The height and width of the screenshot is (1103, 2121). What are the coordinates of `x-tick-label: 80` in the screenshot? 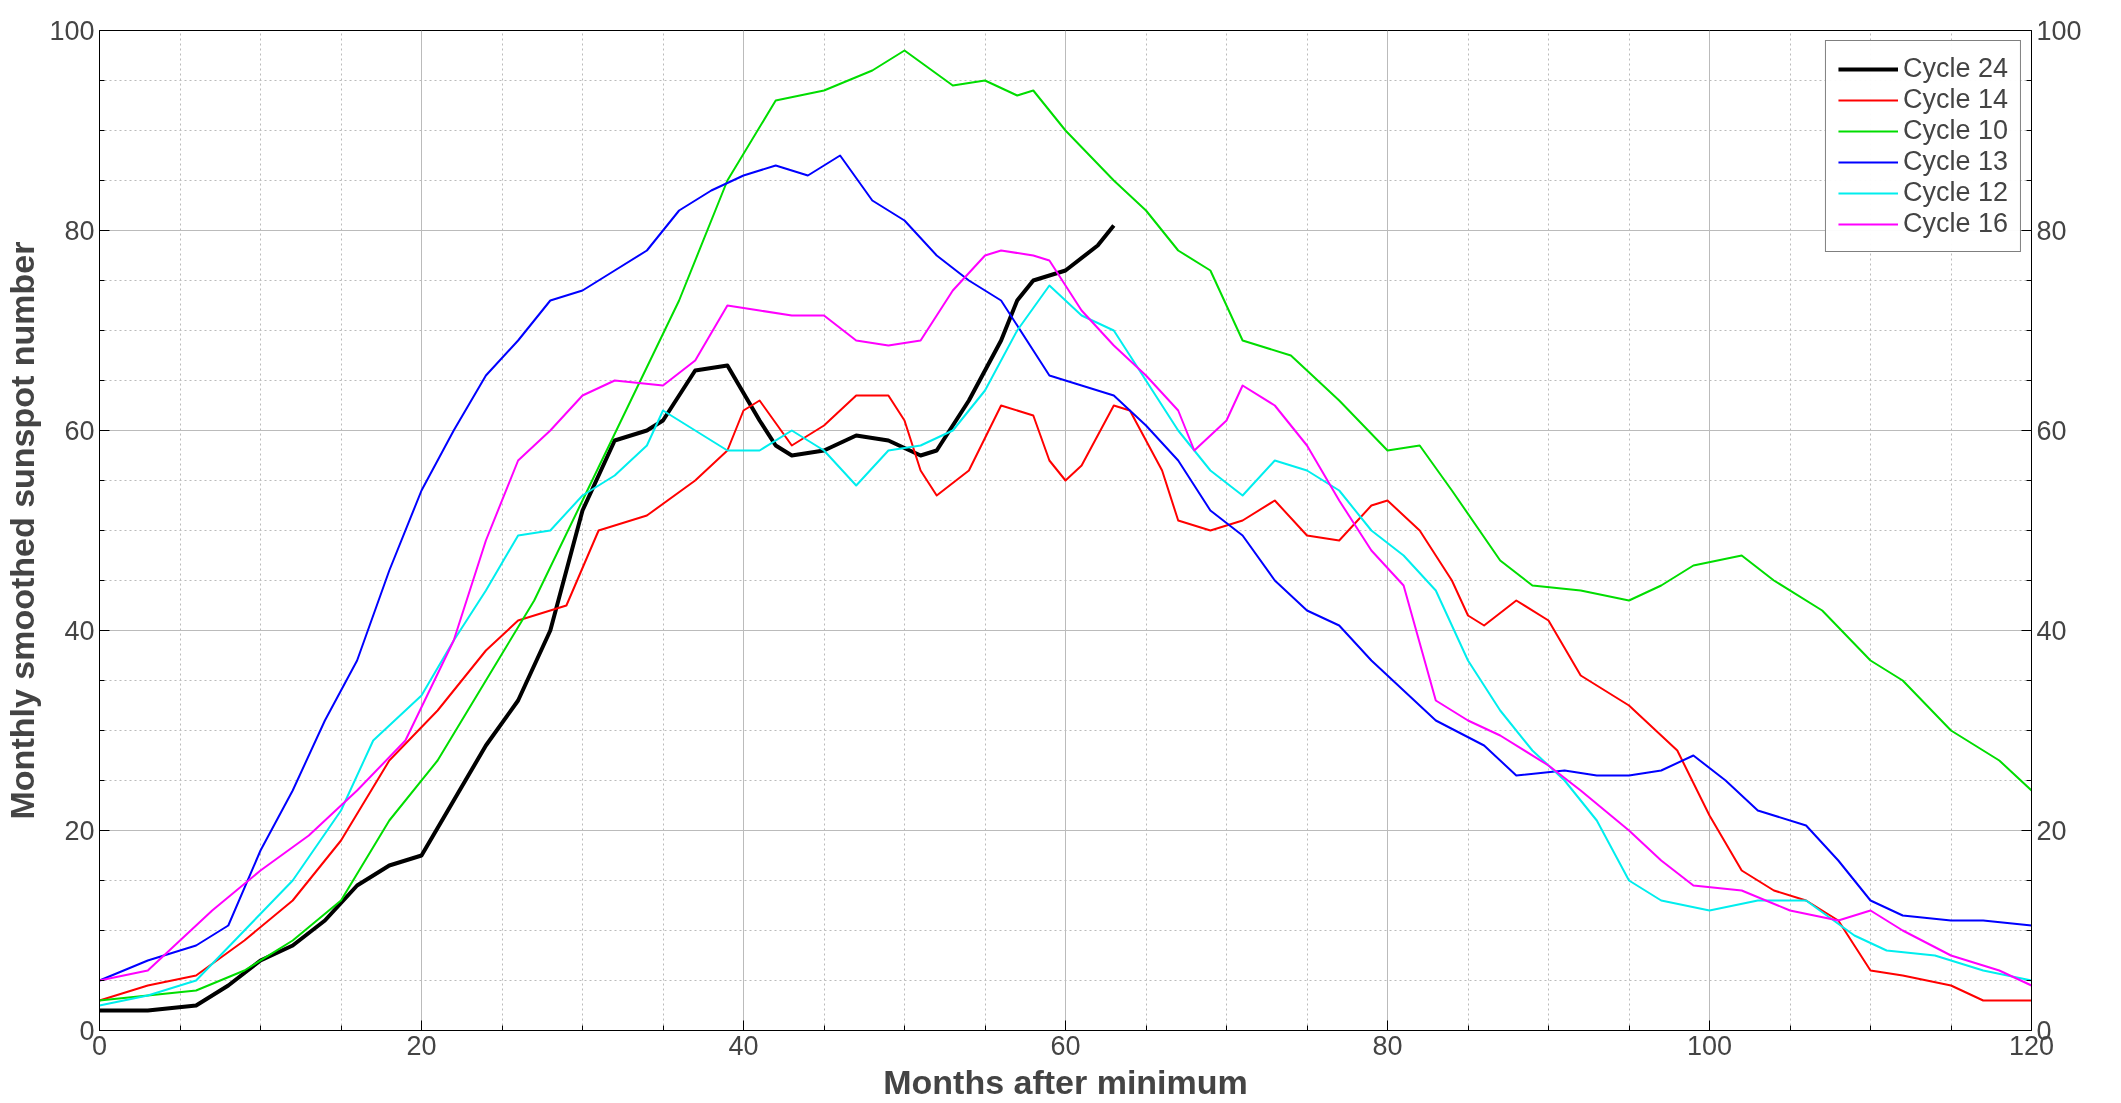 It's located at (1387, 1045).